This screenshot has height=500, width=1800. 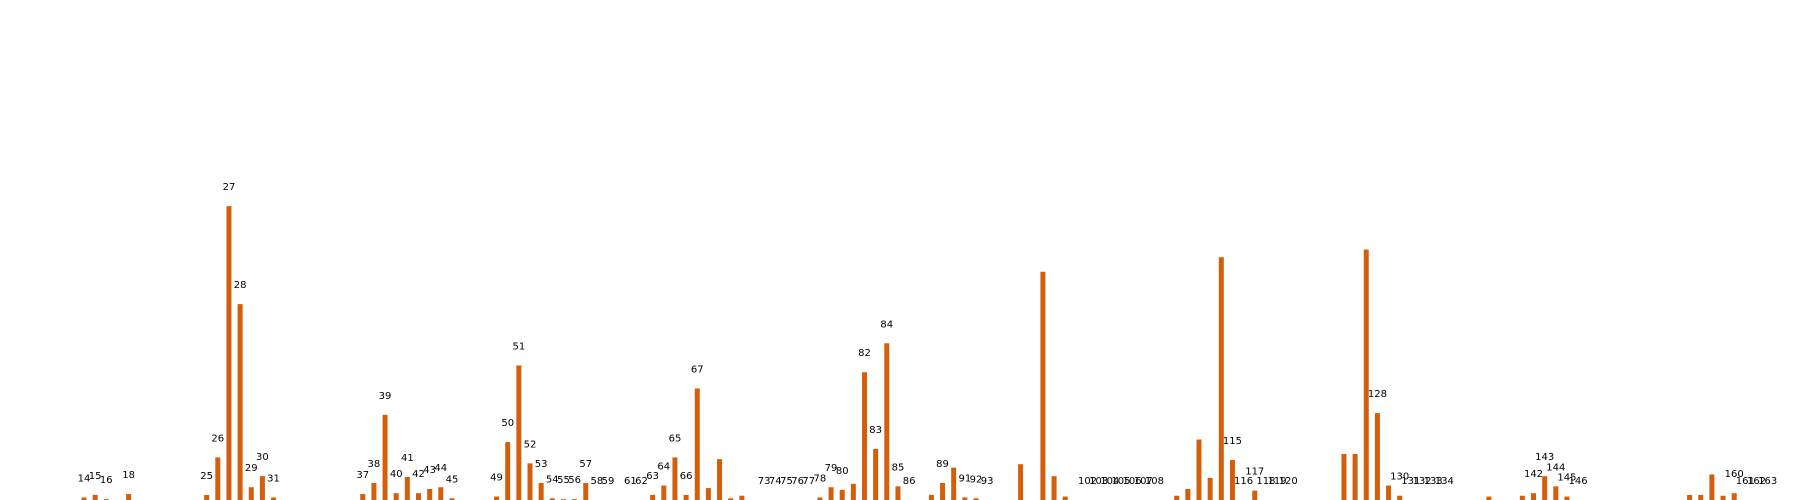 I want to click on bar-label: 102, so click(x=1087, y=481).